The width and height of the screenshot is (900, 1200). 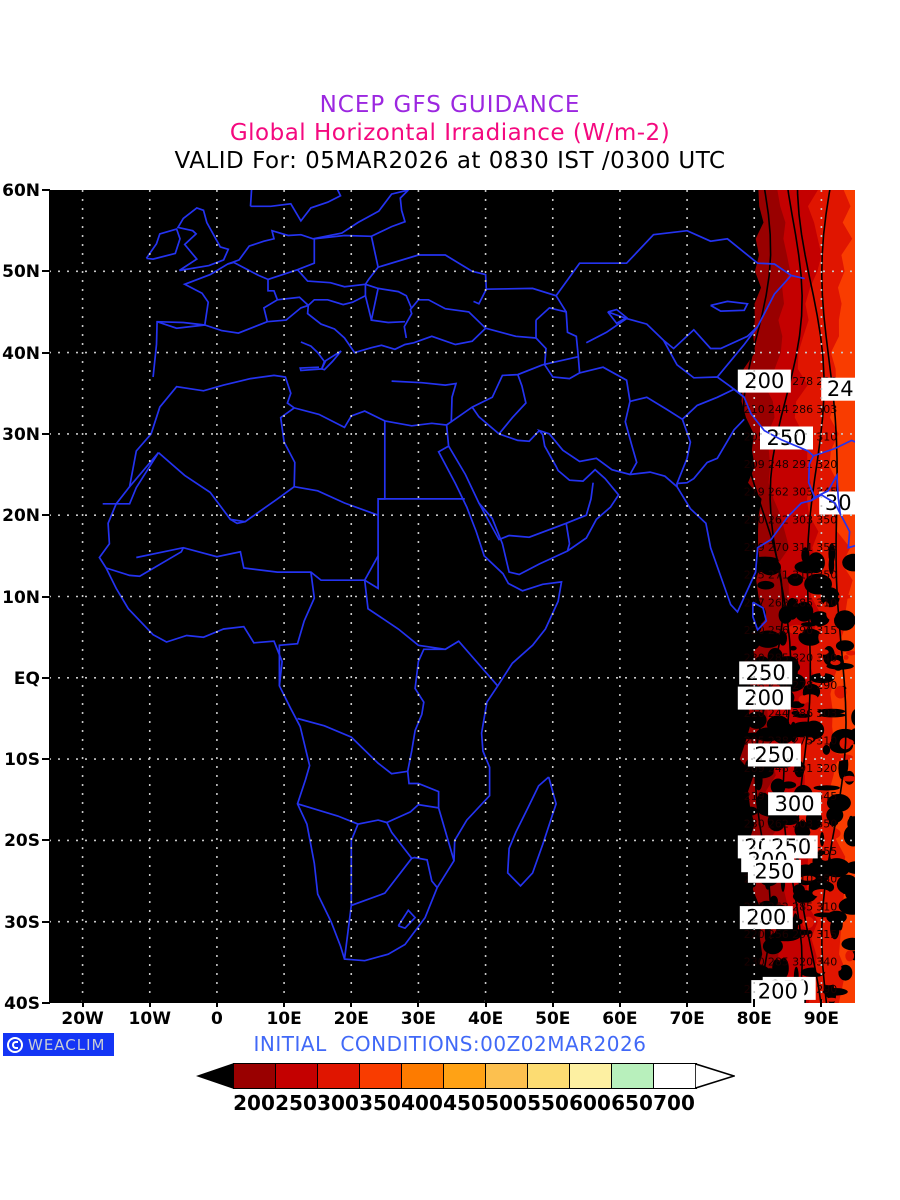 What do you see at coordinates (22, 760) in the screenshot?
I see `y-axis-tick-10S: 10S` at bounding box center [22, 760].